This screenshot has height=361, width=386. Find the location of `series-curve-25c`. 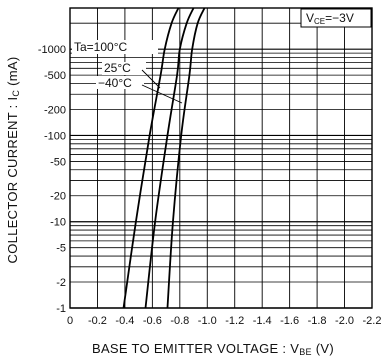

series-curve-25c is located at coordinates (169, 158).